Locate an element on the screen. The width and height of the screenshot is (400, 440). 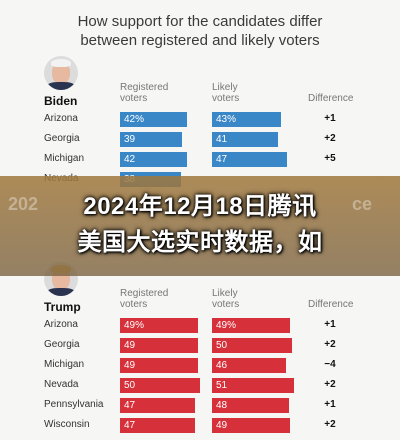
bar-likely: 49% is located at coordinates (251, 325).